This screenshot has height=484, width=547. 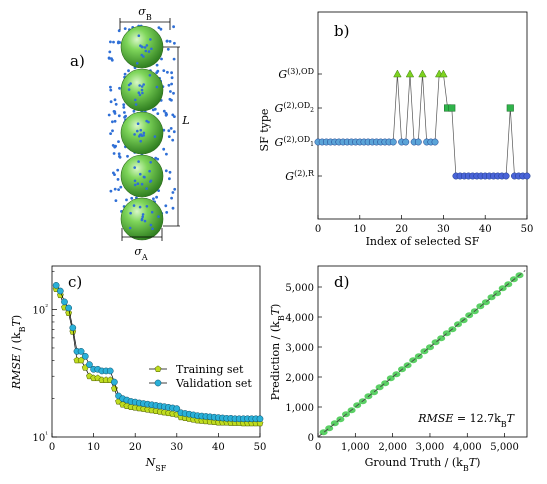 What do you see at coordinates (392, 447) in the screenshot?
I see `x-tick-label: 2,000` at bounding box center [392, 447].